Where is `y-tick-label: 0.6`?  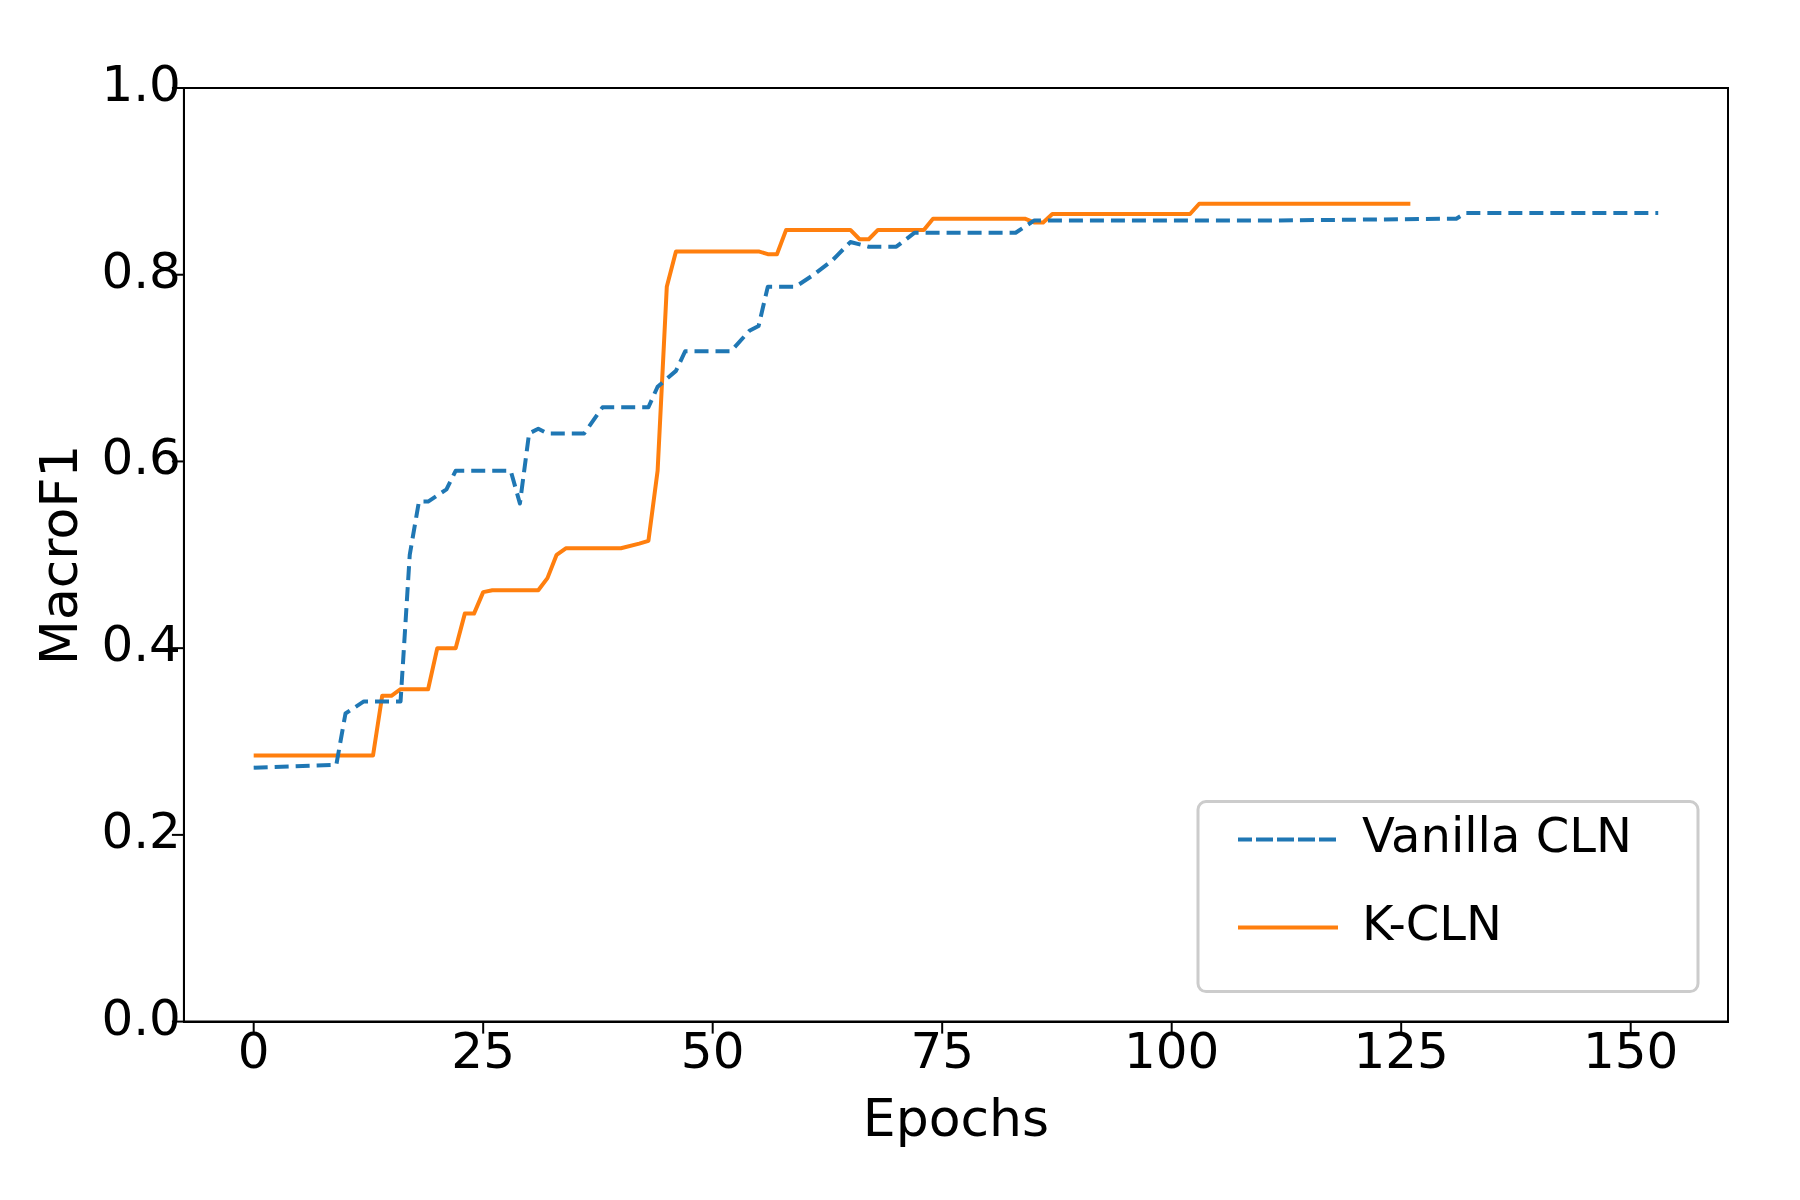 y-tick-label: 0.6 is located at coordinates (141, 457).